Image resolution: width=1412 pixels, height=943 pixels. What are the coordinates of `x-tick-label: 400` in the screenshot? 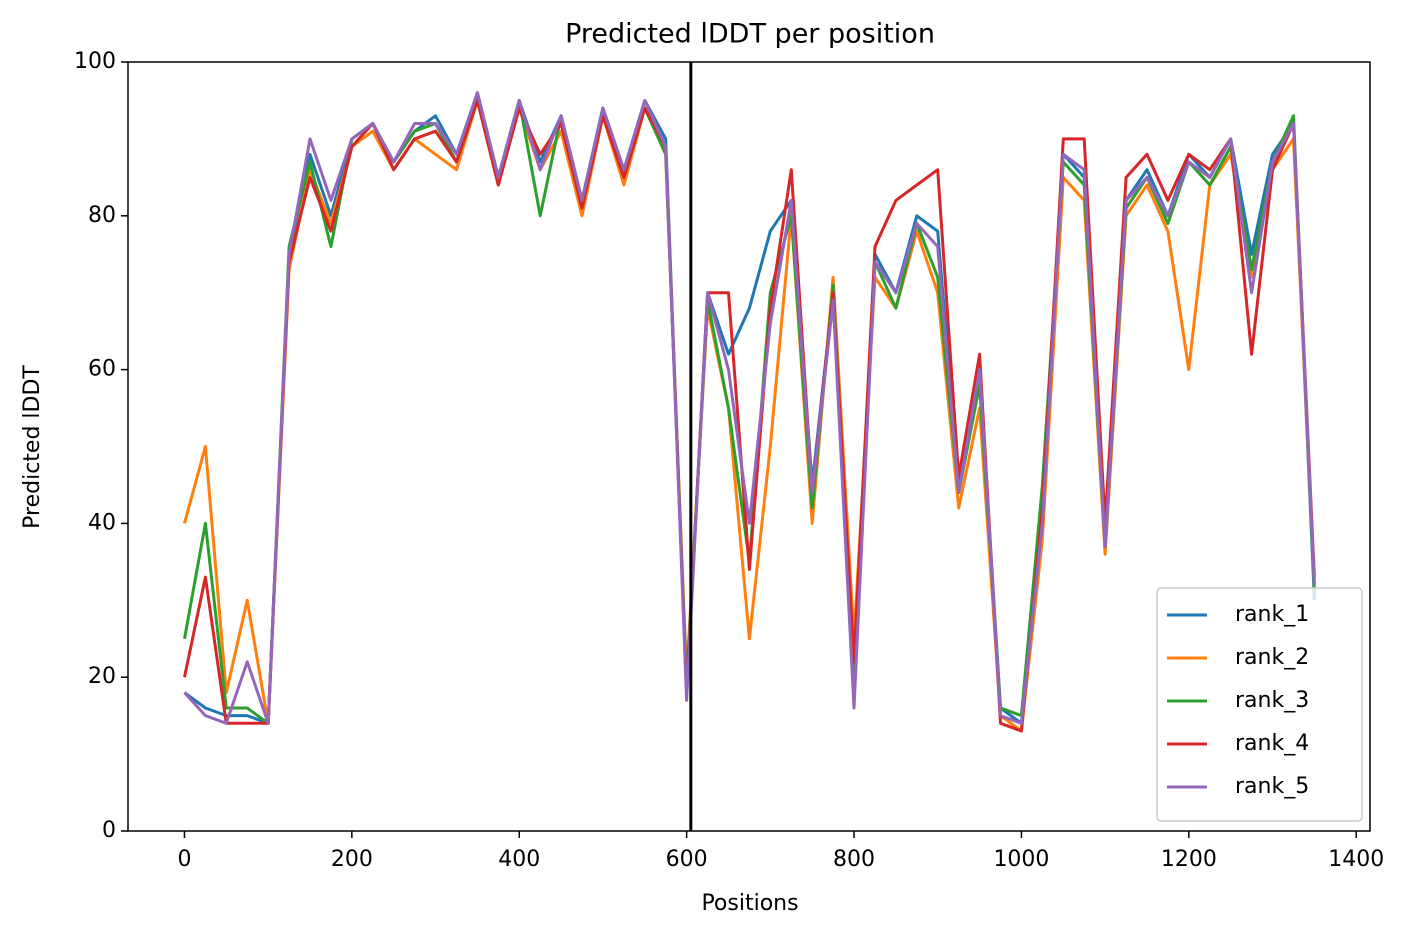 It's located at (519, 859).